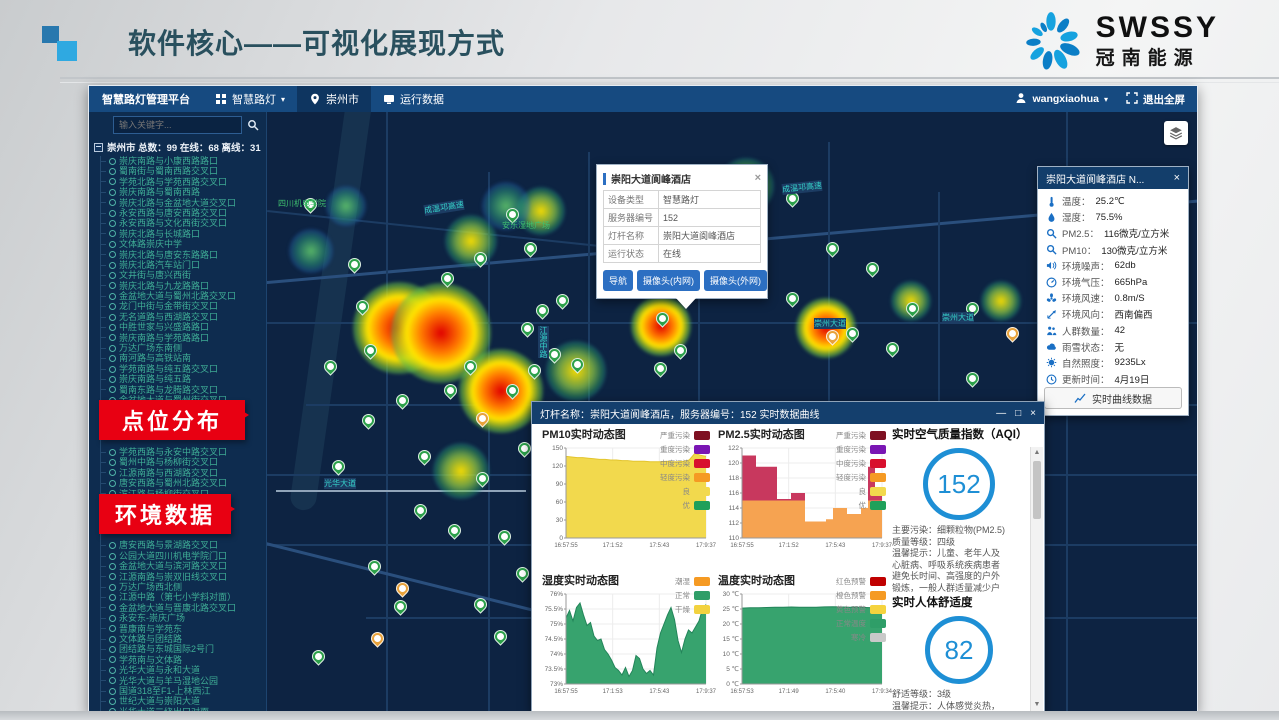 The height and width of the screenshot is (720, 1279). Describe the element at coordinates (177, 125) in the screenshot. I see `search-input` at that location.